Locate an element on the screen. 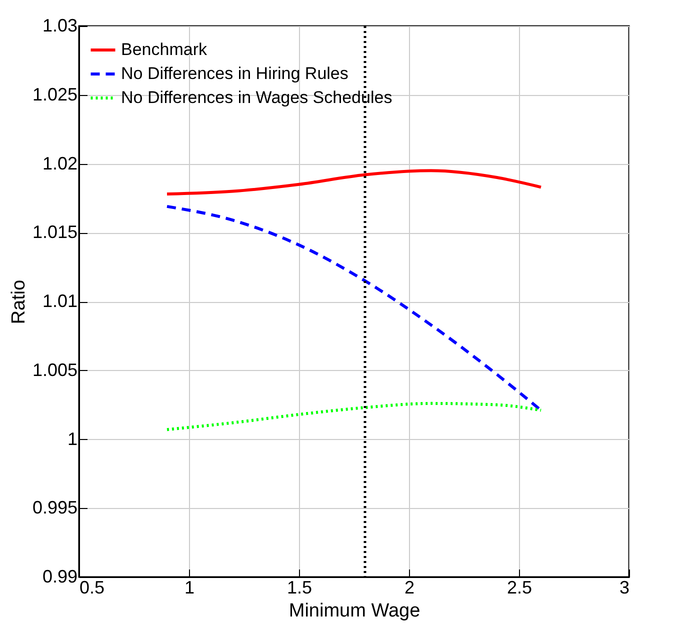 Image resolution: width=676 pixels, height=641 pixels. y-axis-title: Ratio is located at coordinates (19, 302).